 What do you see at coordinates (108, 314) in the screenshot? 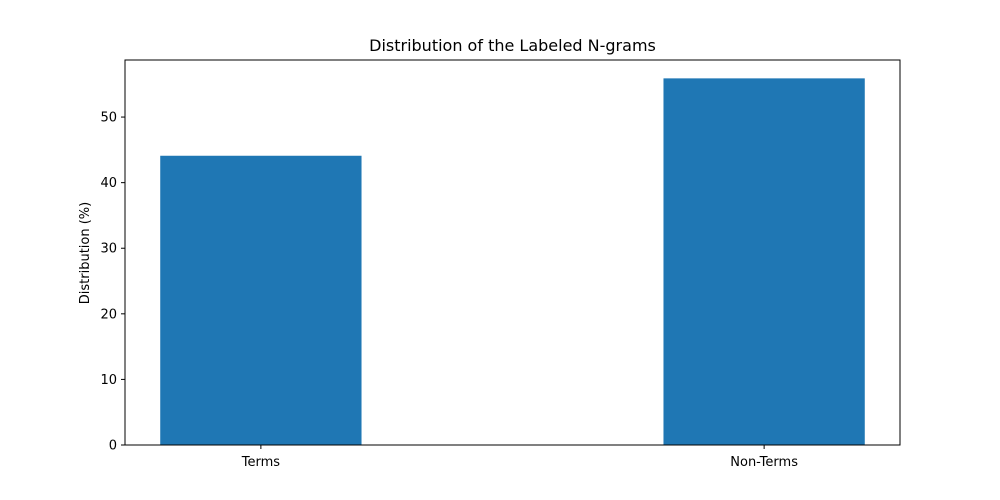
I see `y-tick-label: 20` at bounding box center [108, 314].